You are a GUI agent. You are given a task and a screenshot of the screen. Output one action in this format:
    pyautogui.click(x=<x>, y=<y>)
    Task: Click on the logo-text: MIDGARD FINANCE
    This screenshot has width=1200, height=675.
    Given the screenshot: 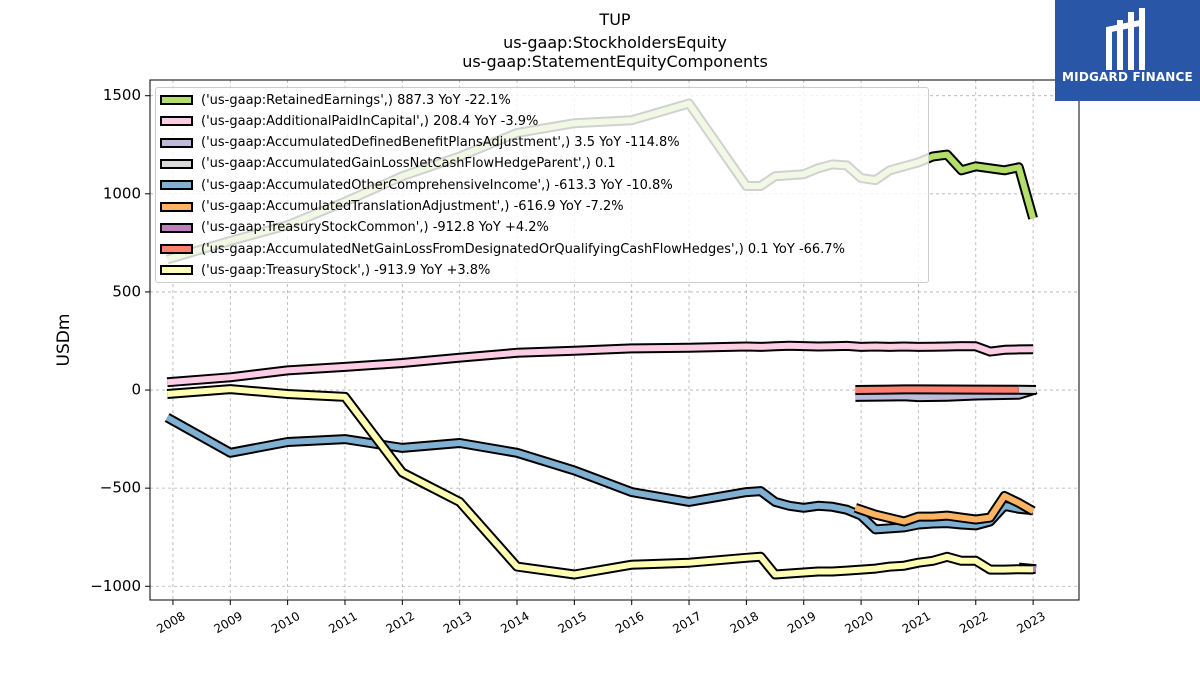 What is the action you would take?
    pyautogui.click(x=1127, y=77)
    